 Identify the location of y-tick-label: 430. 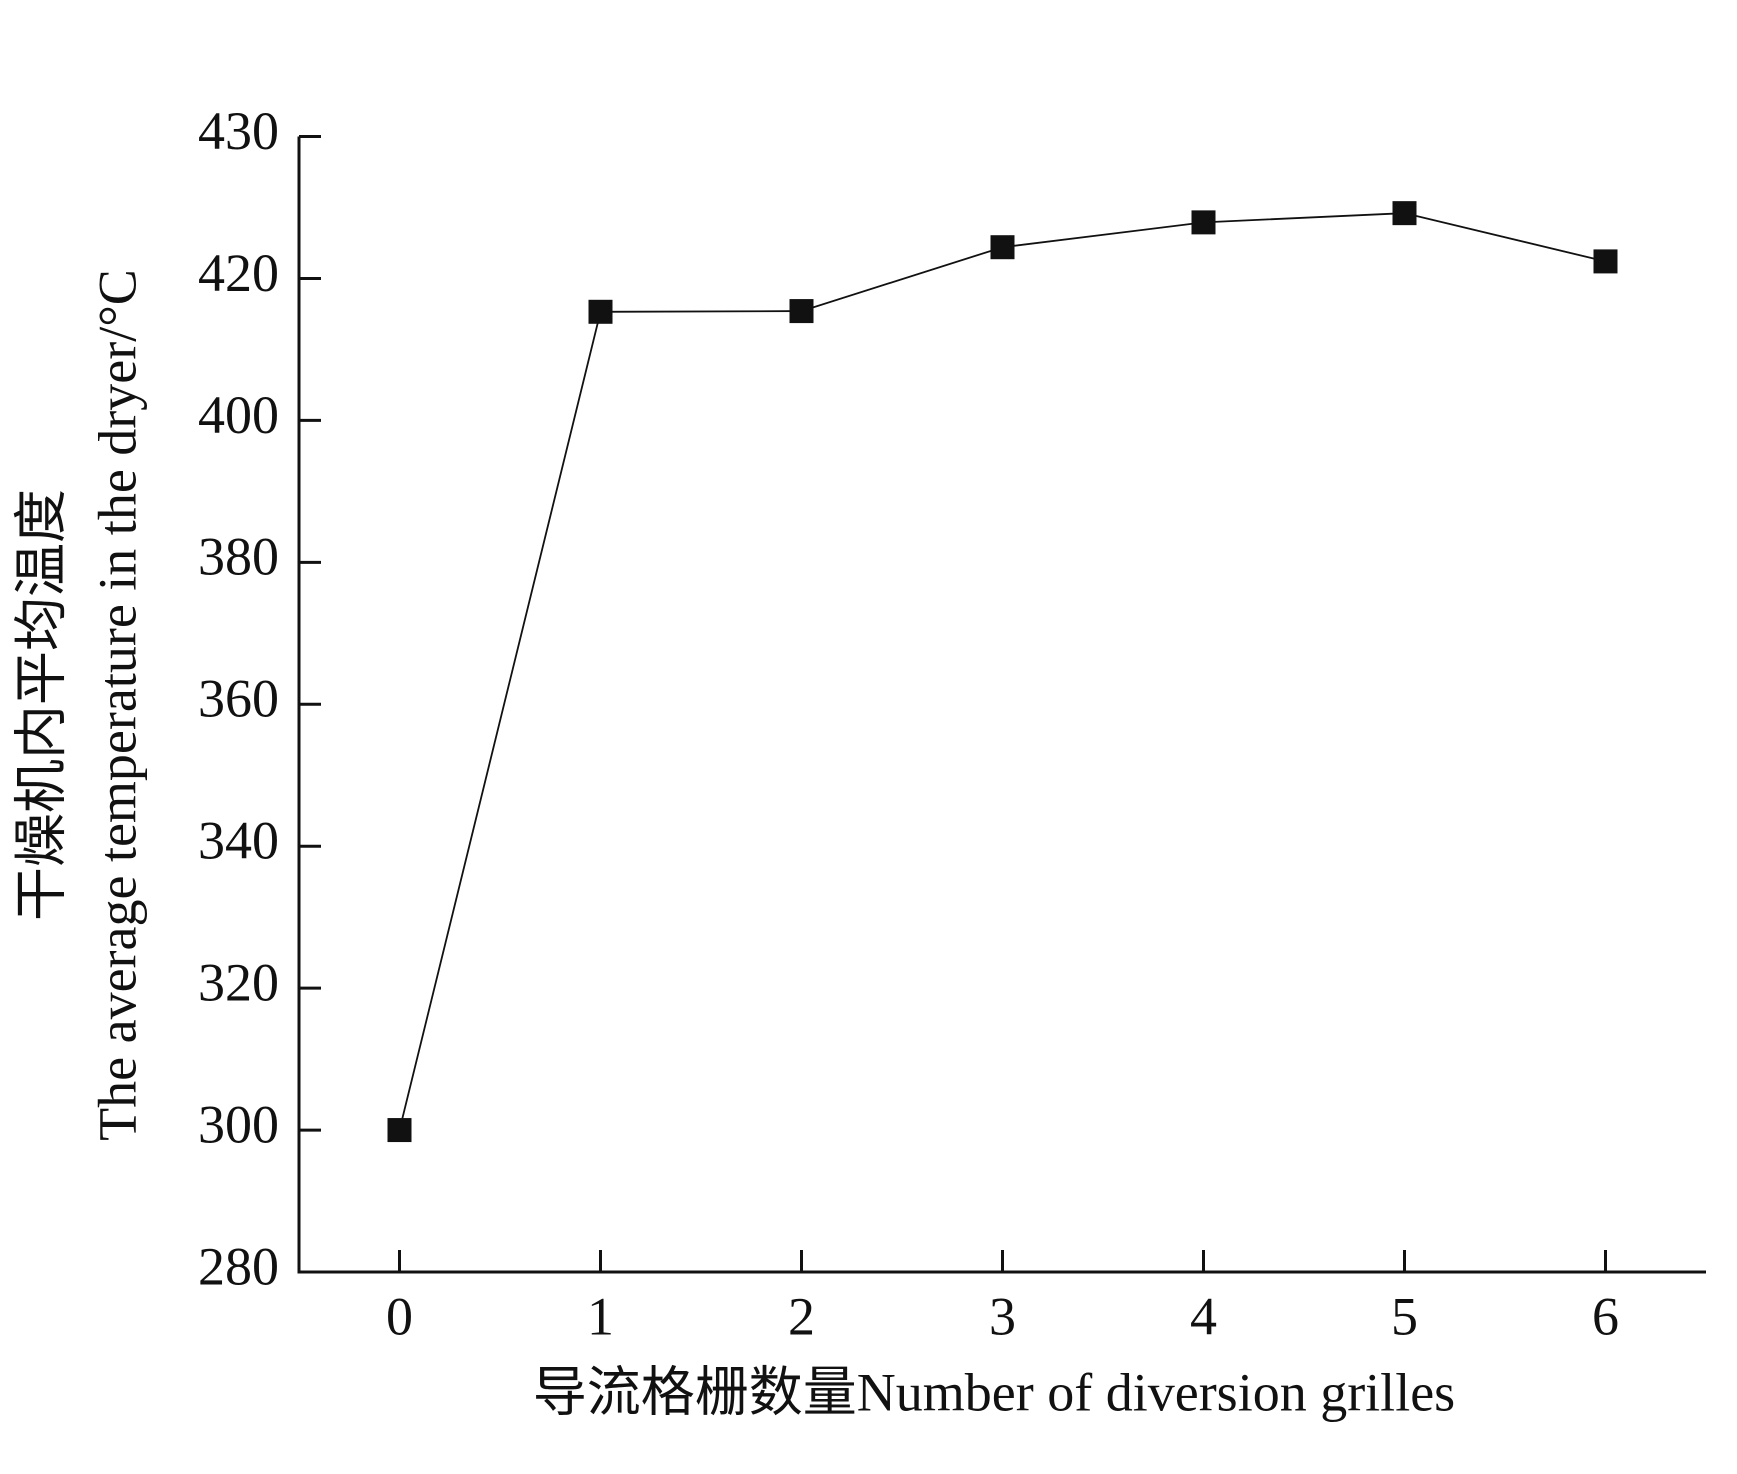
(238, 131).